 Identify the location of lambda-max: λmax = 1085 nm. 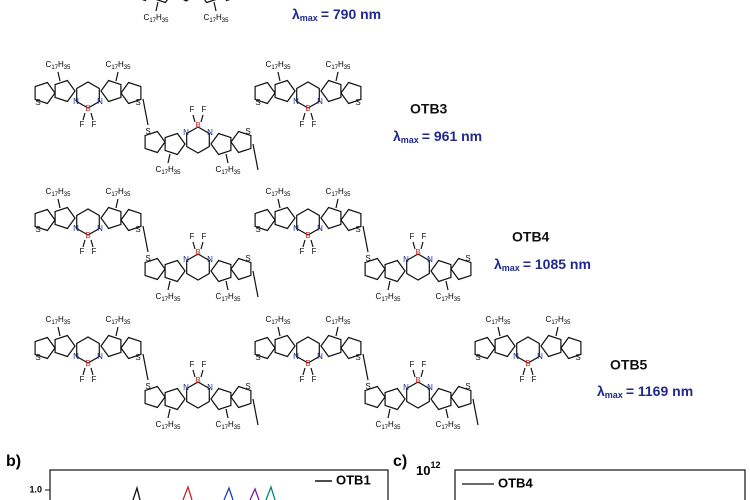
(542, 265).